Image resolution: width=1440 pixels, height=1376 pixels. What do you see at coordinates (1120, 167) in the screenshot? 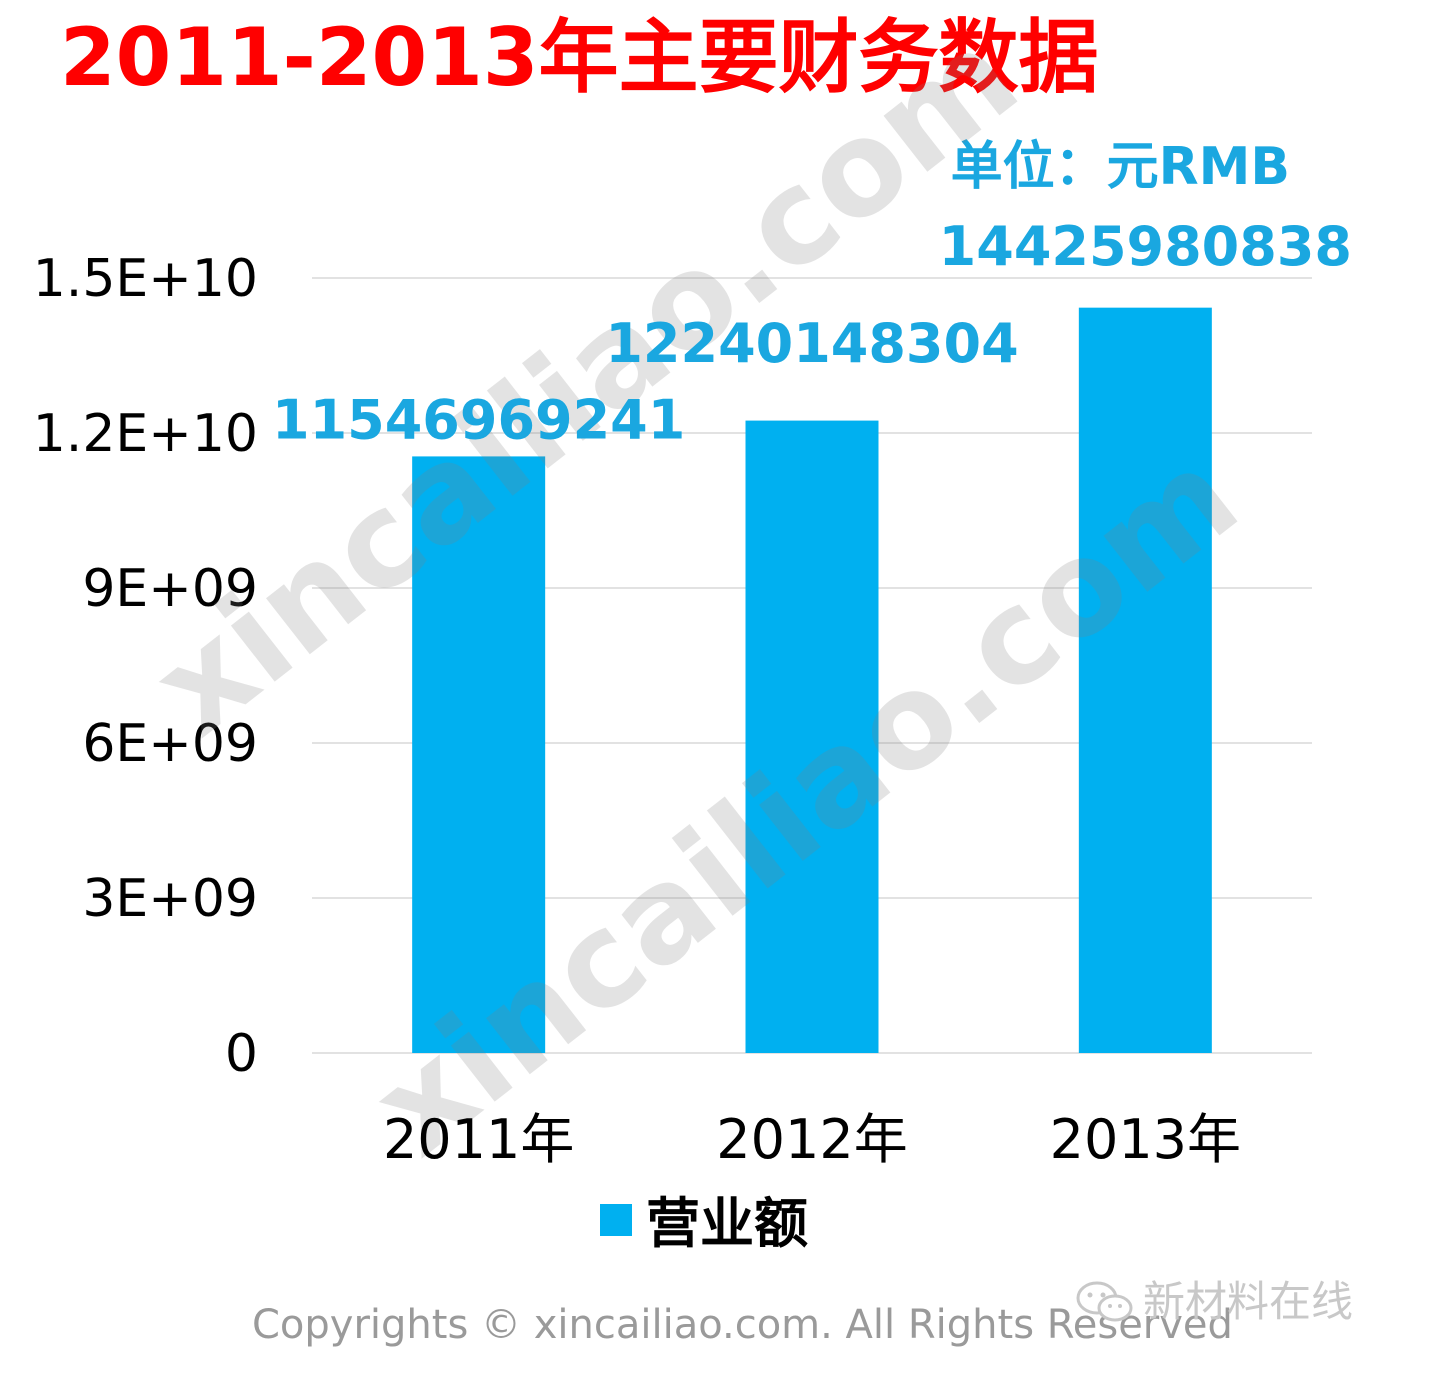
I see `unit-label: 单位：元RMB` at bounding box center [1120, 167].